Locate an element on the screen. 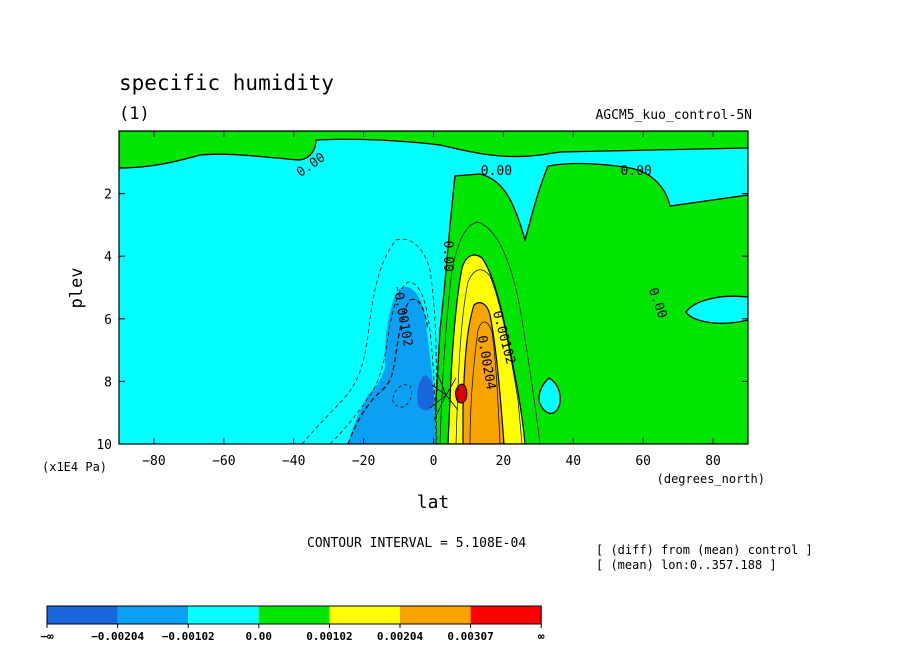 The height and width of the screenshot is (654, 904). contour-neg-small-loop is located at coordinates (402, 396).